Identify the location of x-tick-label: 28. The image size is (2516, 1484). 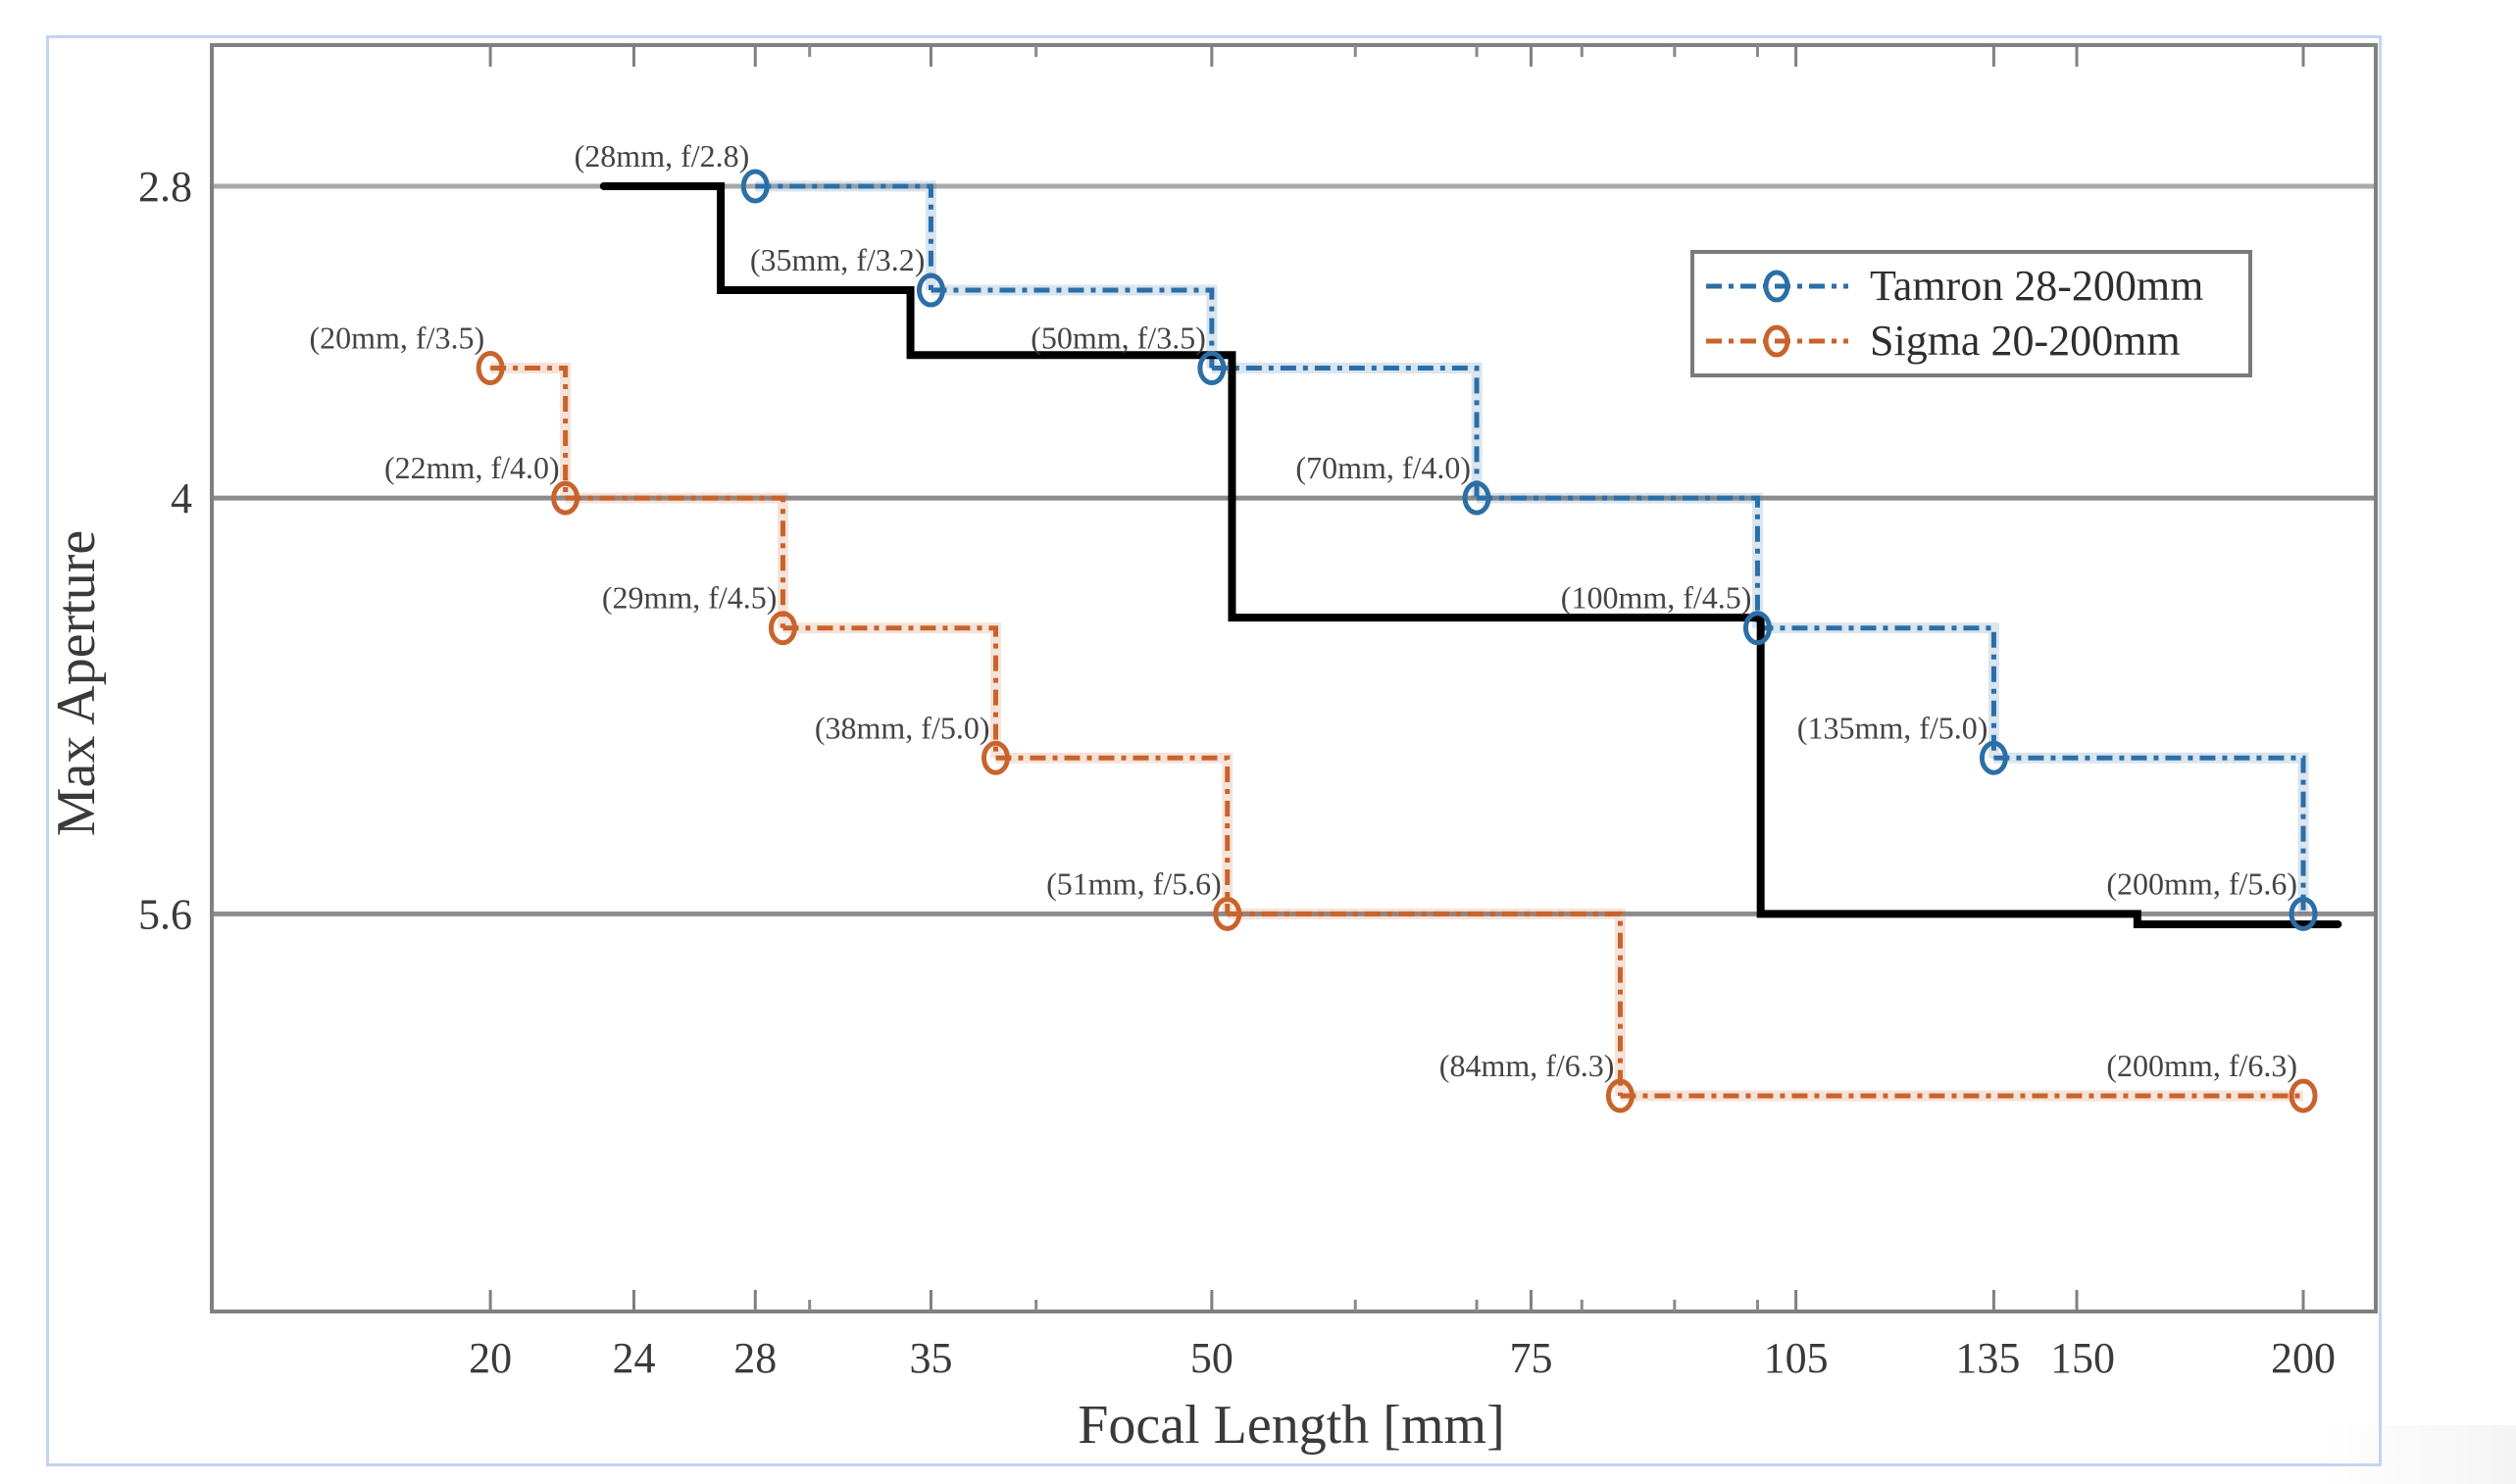
(755, 1358).